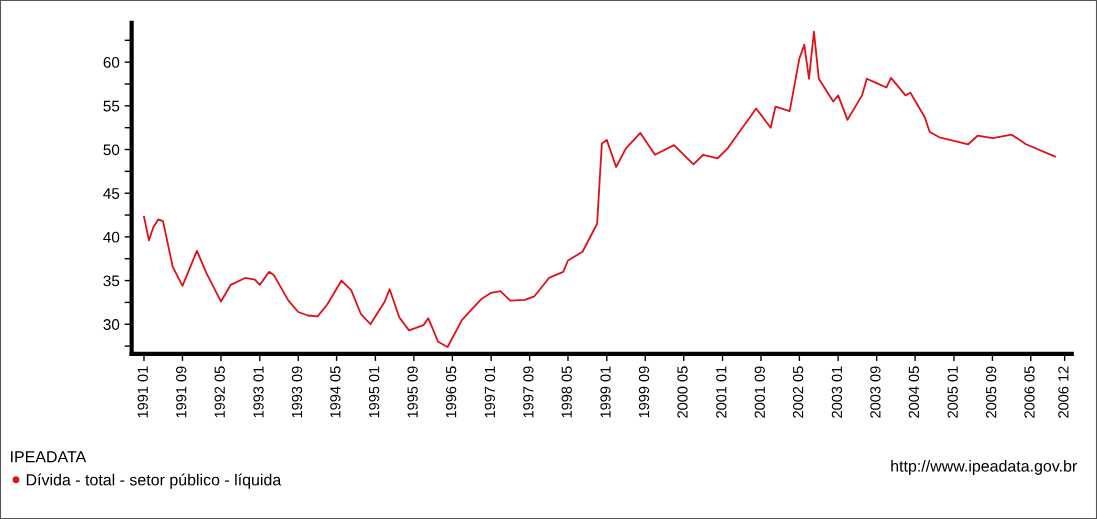  What do you see at coordinates (451, 392) in the screenshot?
I see `x-tick-label: 1996 05` at bounding box center [451, 392].